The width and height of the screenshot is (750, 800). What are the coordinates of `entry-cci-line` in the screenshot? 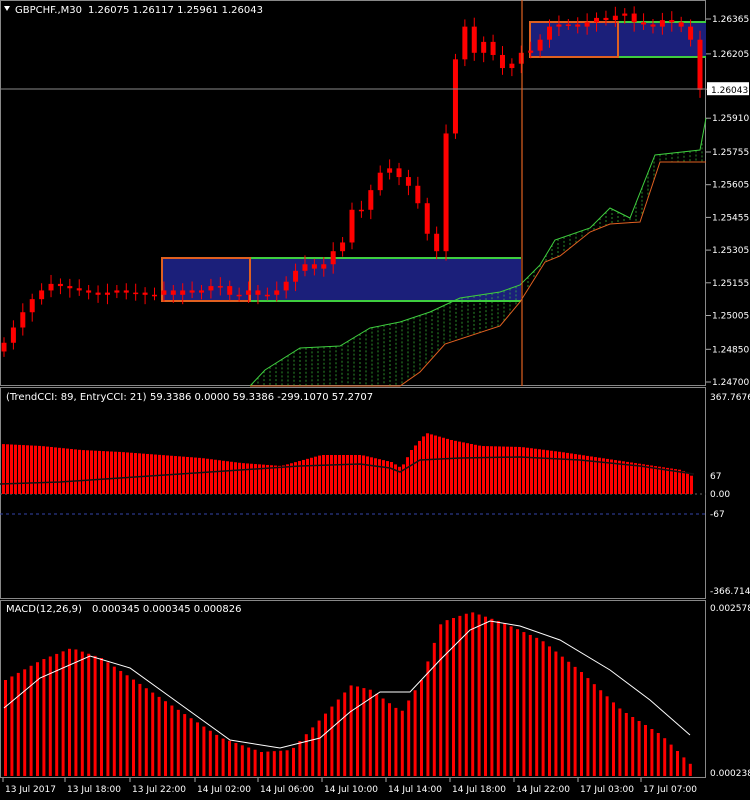 It's located at (347, 470).